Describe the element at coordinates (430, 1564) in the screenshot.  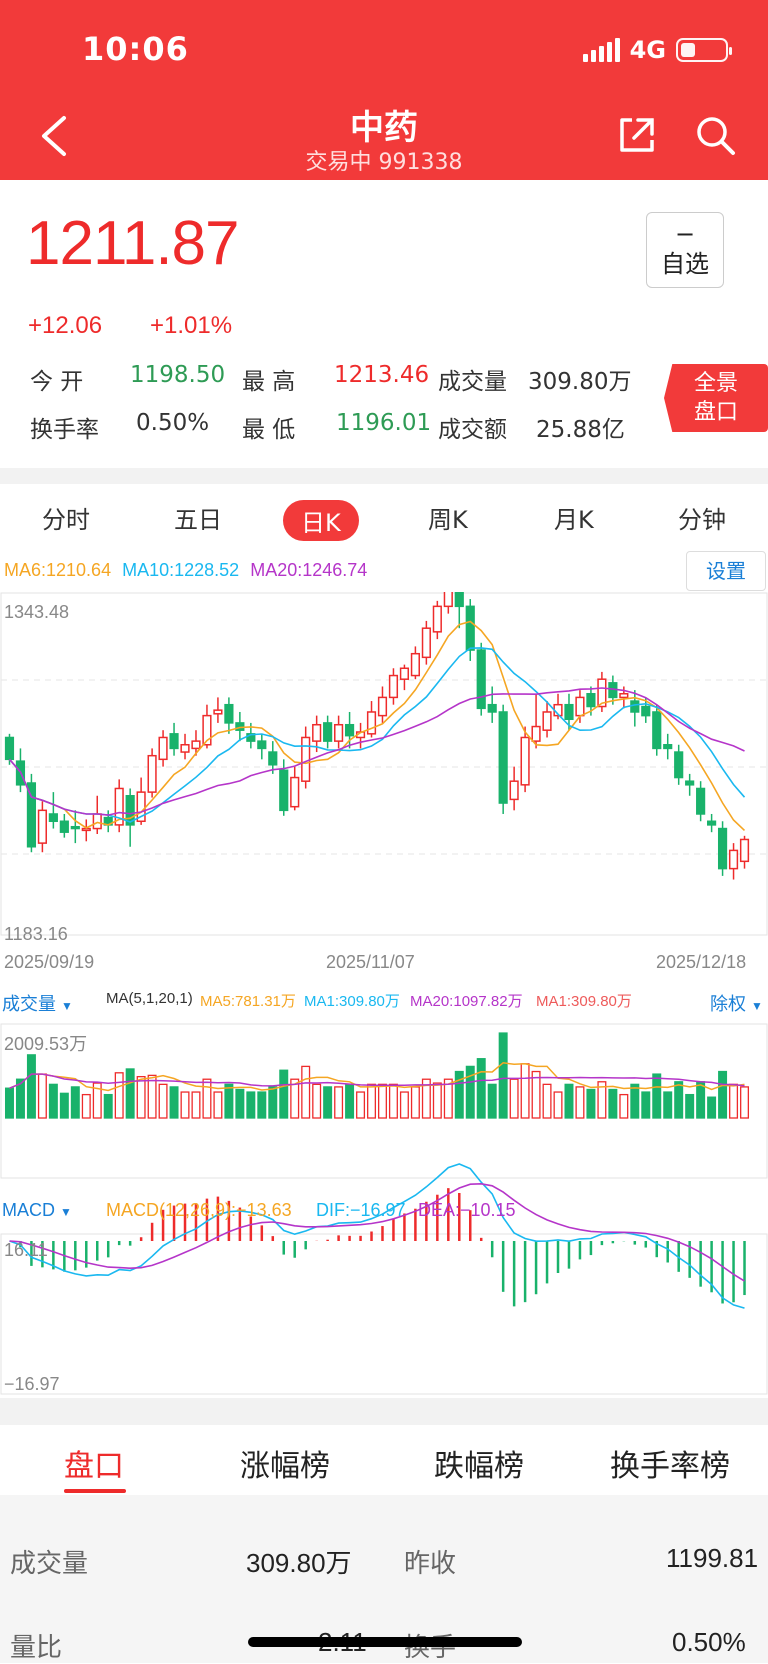
I see `stat-prev-close-label: 昨收` at that location.